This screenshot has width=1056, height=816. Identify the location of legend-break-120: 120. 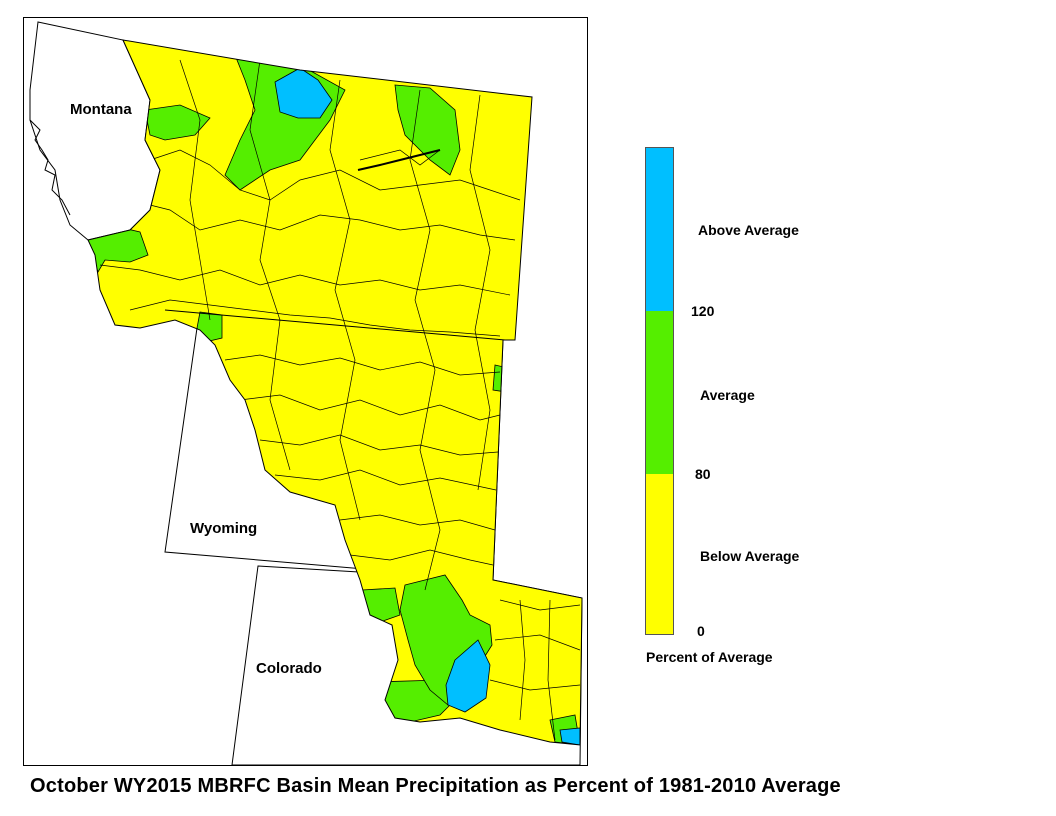
(703, 311).